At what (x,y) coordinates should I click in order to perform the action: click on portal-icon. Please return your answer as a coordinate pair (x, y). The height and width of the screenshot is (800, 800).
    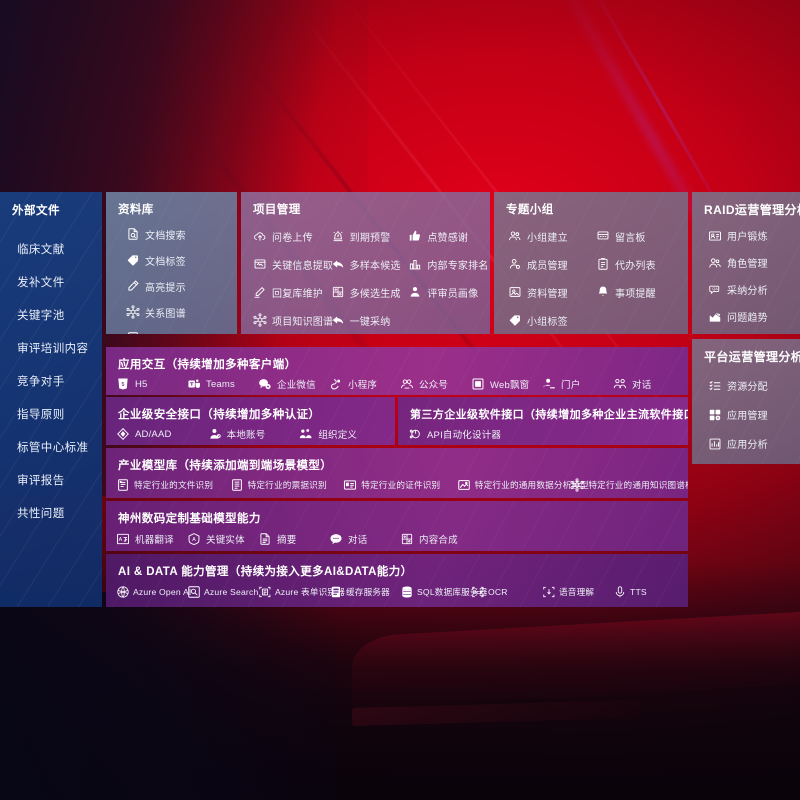
    Looking at the image, I should click on (549, 384).